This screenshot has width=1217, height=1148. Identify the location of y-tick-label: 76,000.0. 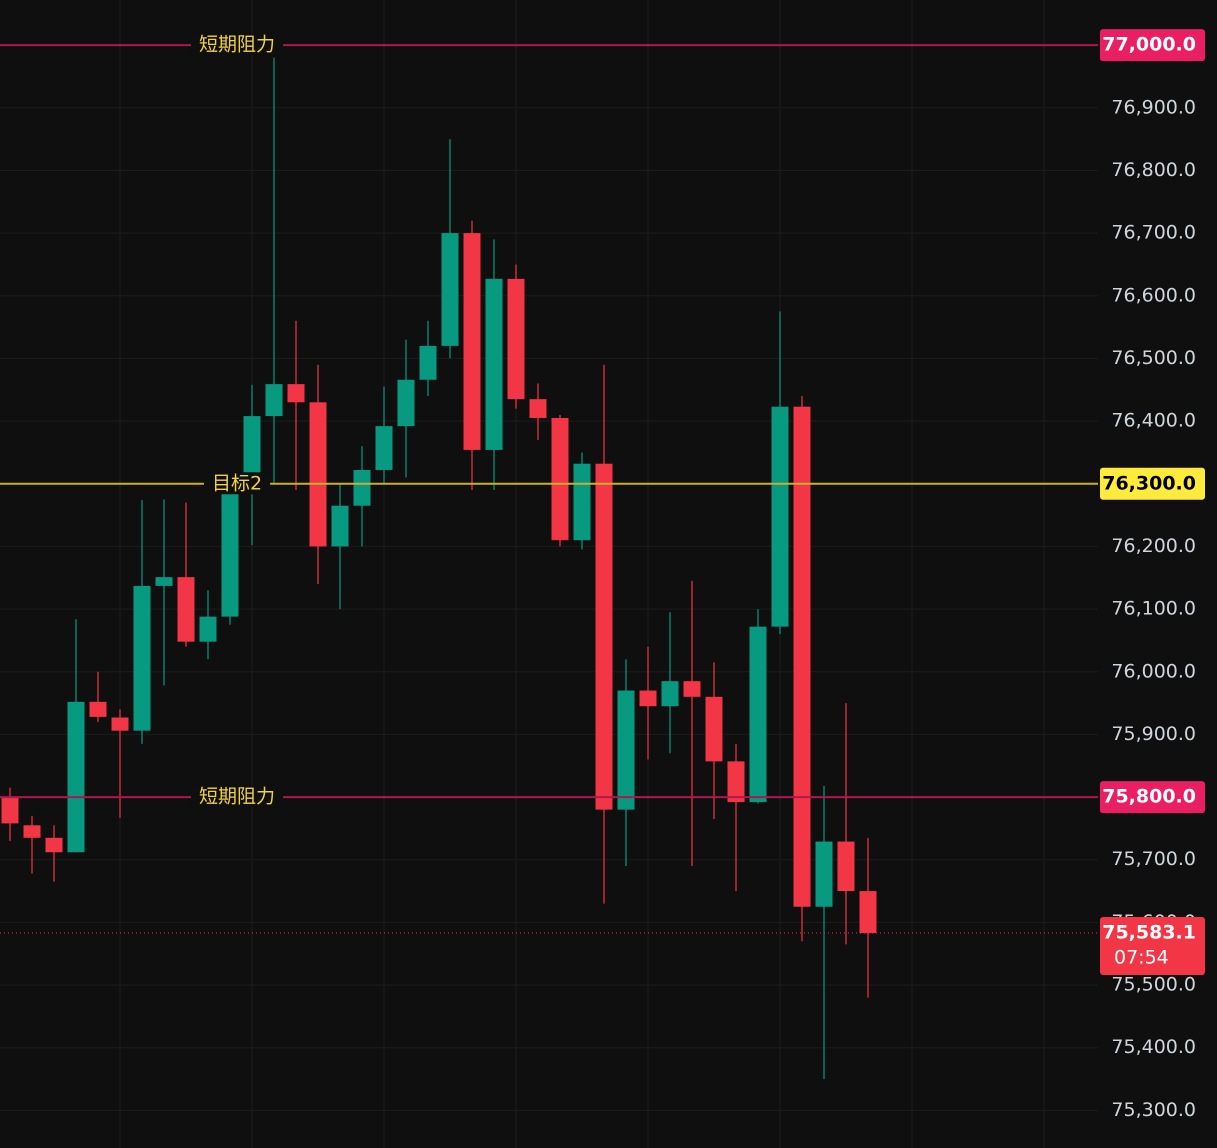
(1153, 671).